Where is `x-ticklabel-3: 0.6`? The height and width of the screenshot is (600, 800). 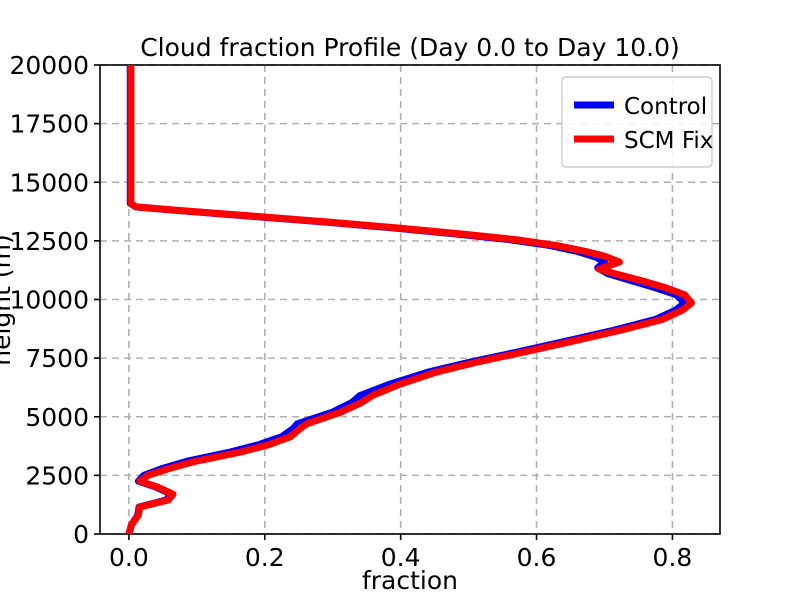
x-ticklabel-3: 0.6 is located at coordinates (537, 557).